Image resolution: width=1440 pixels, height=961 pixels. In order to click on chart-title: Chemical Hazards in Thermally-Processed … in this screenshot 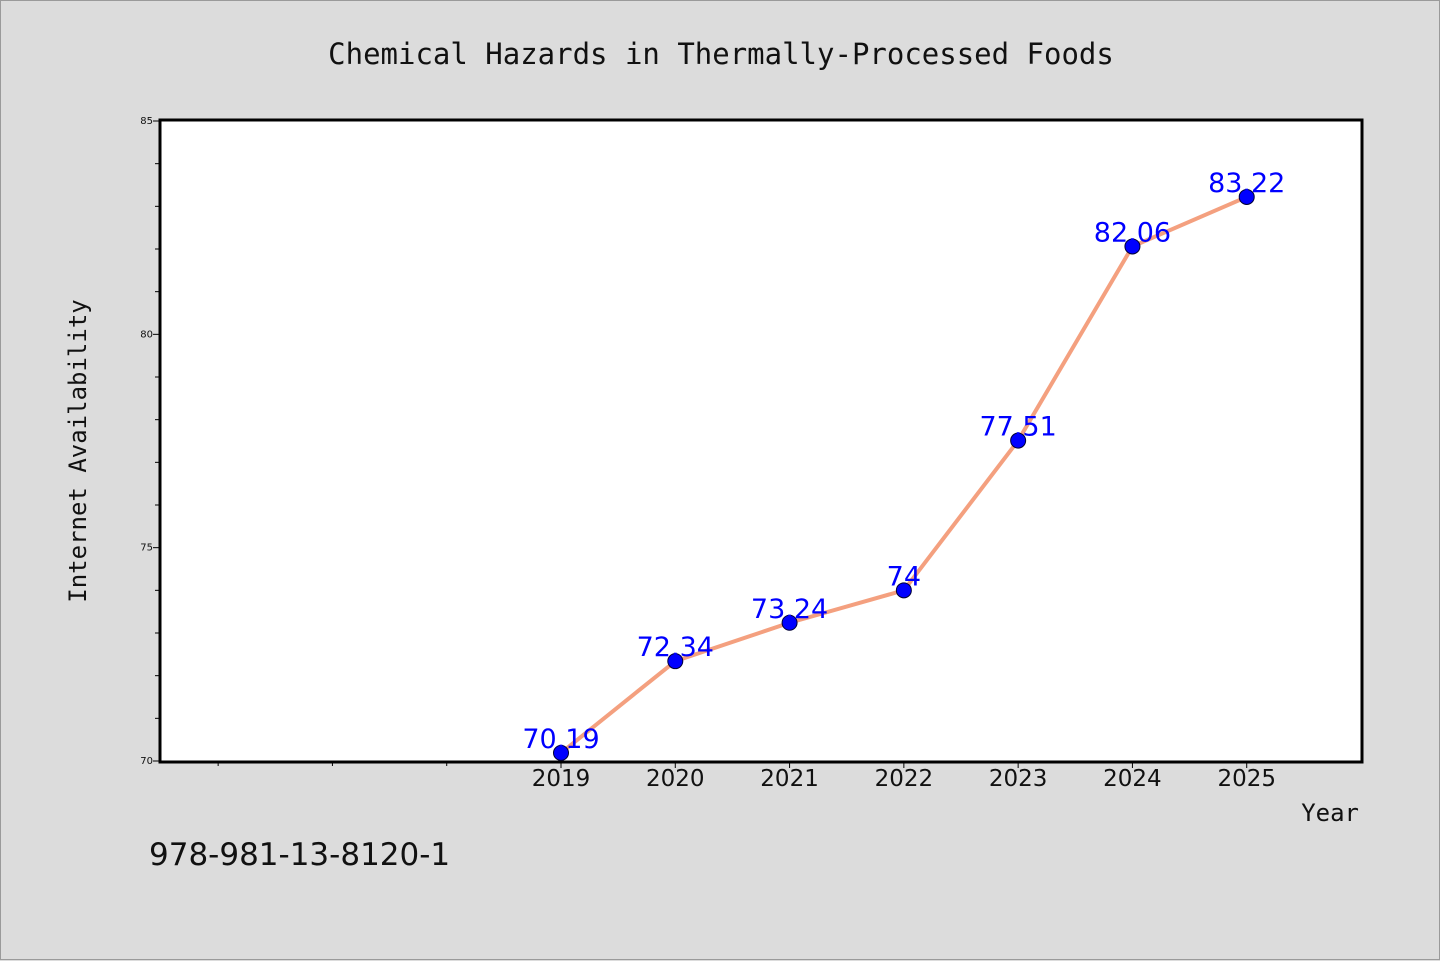, I will do `click(721, 54)`.